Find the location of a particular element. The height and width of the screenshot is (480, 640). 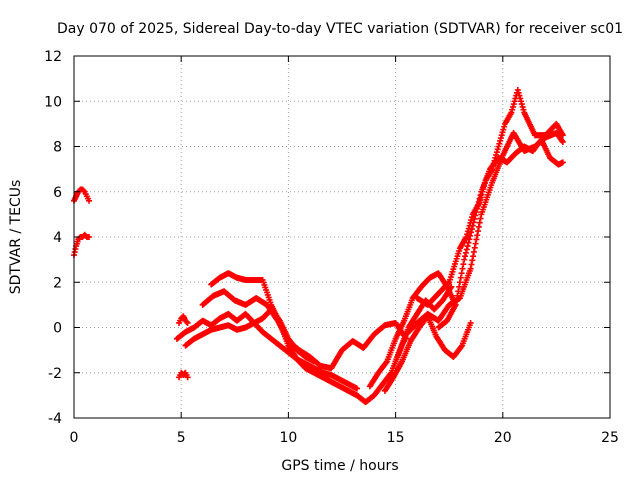

y-tick-label: 2 is located at coordinates (57, 283).